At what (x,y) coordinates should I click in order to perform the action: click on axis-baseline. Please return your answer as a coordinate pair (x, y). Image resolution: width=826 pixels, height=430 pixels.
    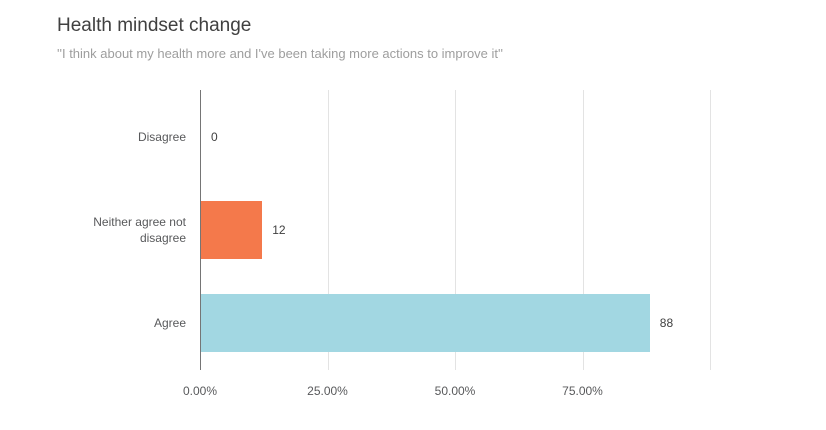
    Looking at the image, I should click on (200, 230).